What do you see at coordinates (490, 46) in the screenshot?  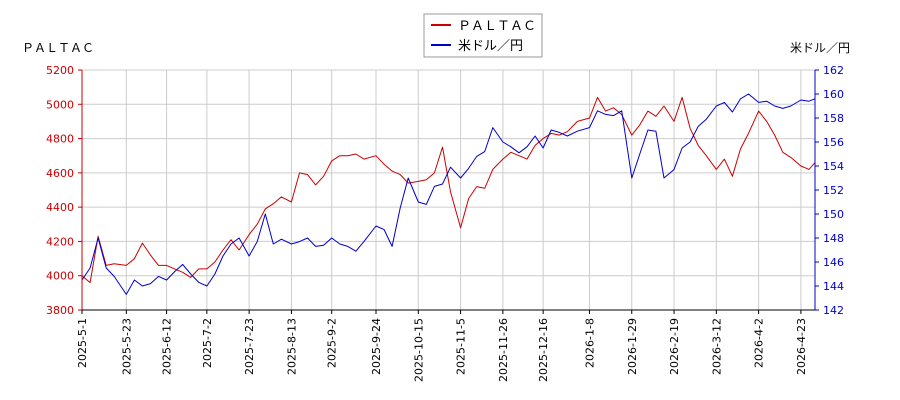 I see `legend-label-usdjpy: 米ドル／円` at bounding box center [490, 46].